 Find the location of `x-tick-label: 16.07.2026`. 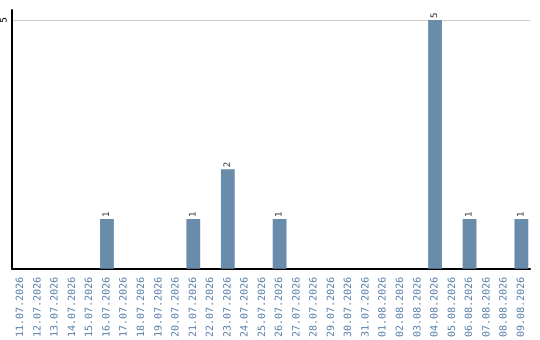

x-tick-label: 16.07.2026 is located at coordinates (106, 307).